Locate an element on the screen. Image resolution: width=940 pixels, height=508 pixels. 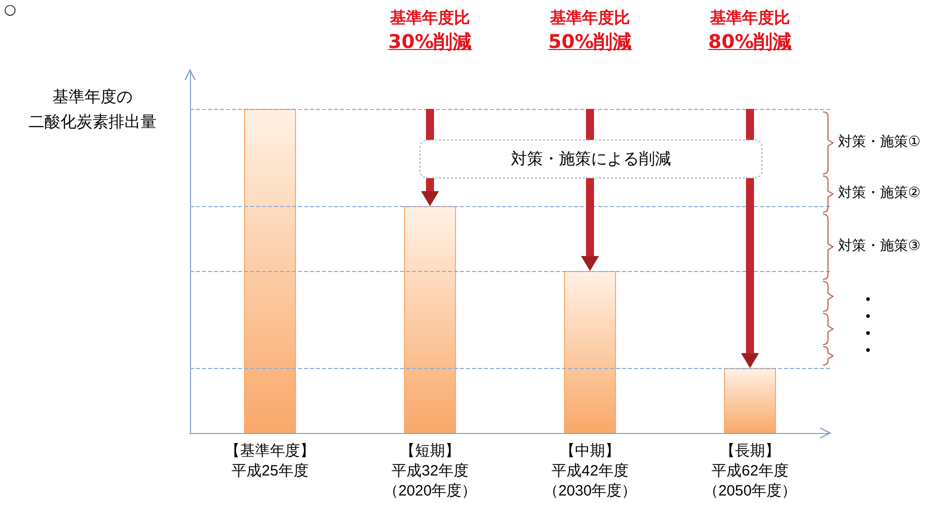
x-tick-label: 【短期】平成32年度（2020年度） is located at coordinates (430, 471).